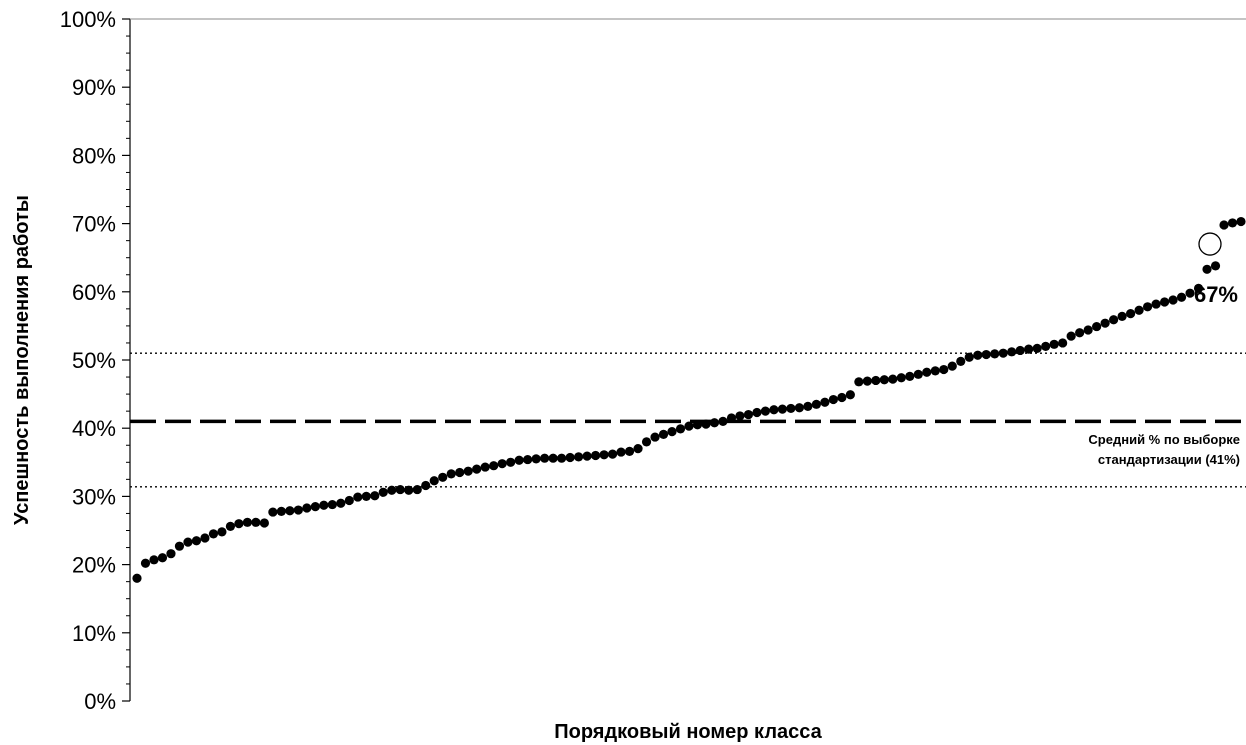  I want to click on y-tick-label: 10%, so click(94, 633).